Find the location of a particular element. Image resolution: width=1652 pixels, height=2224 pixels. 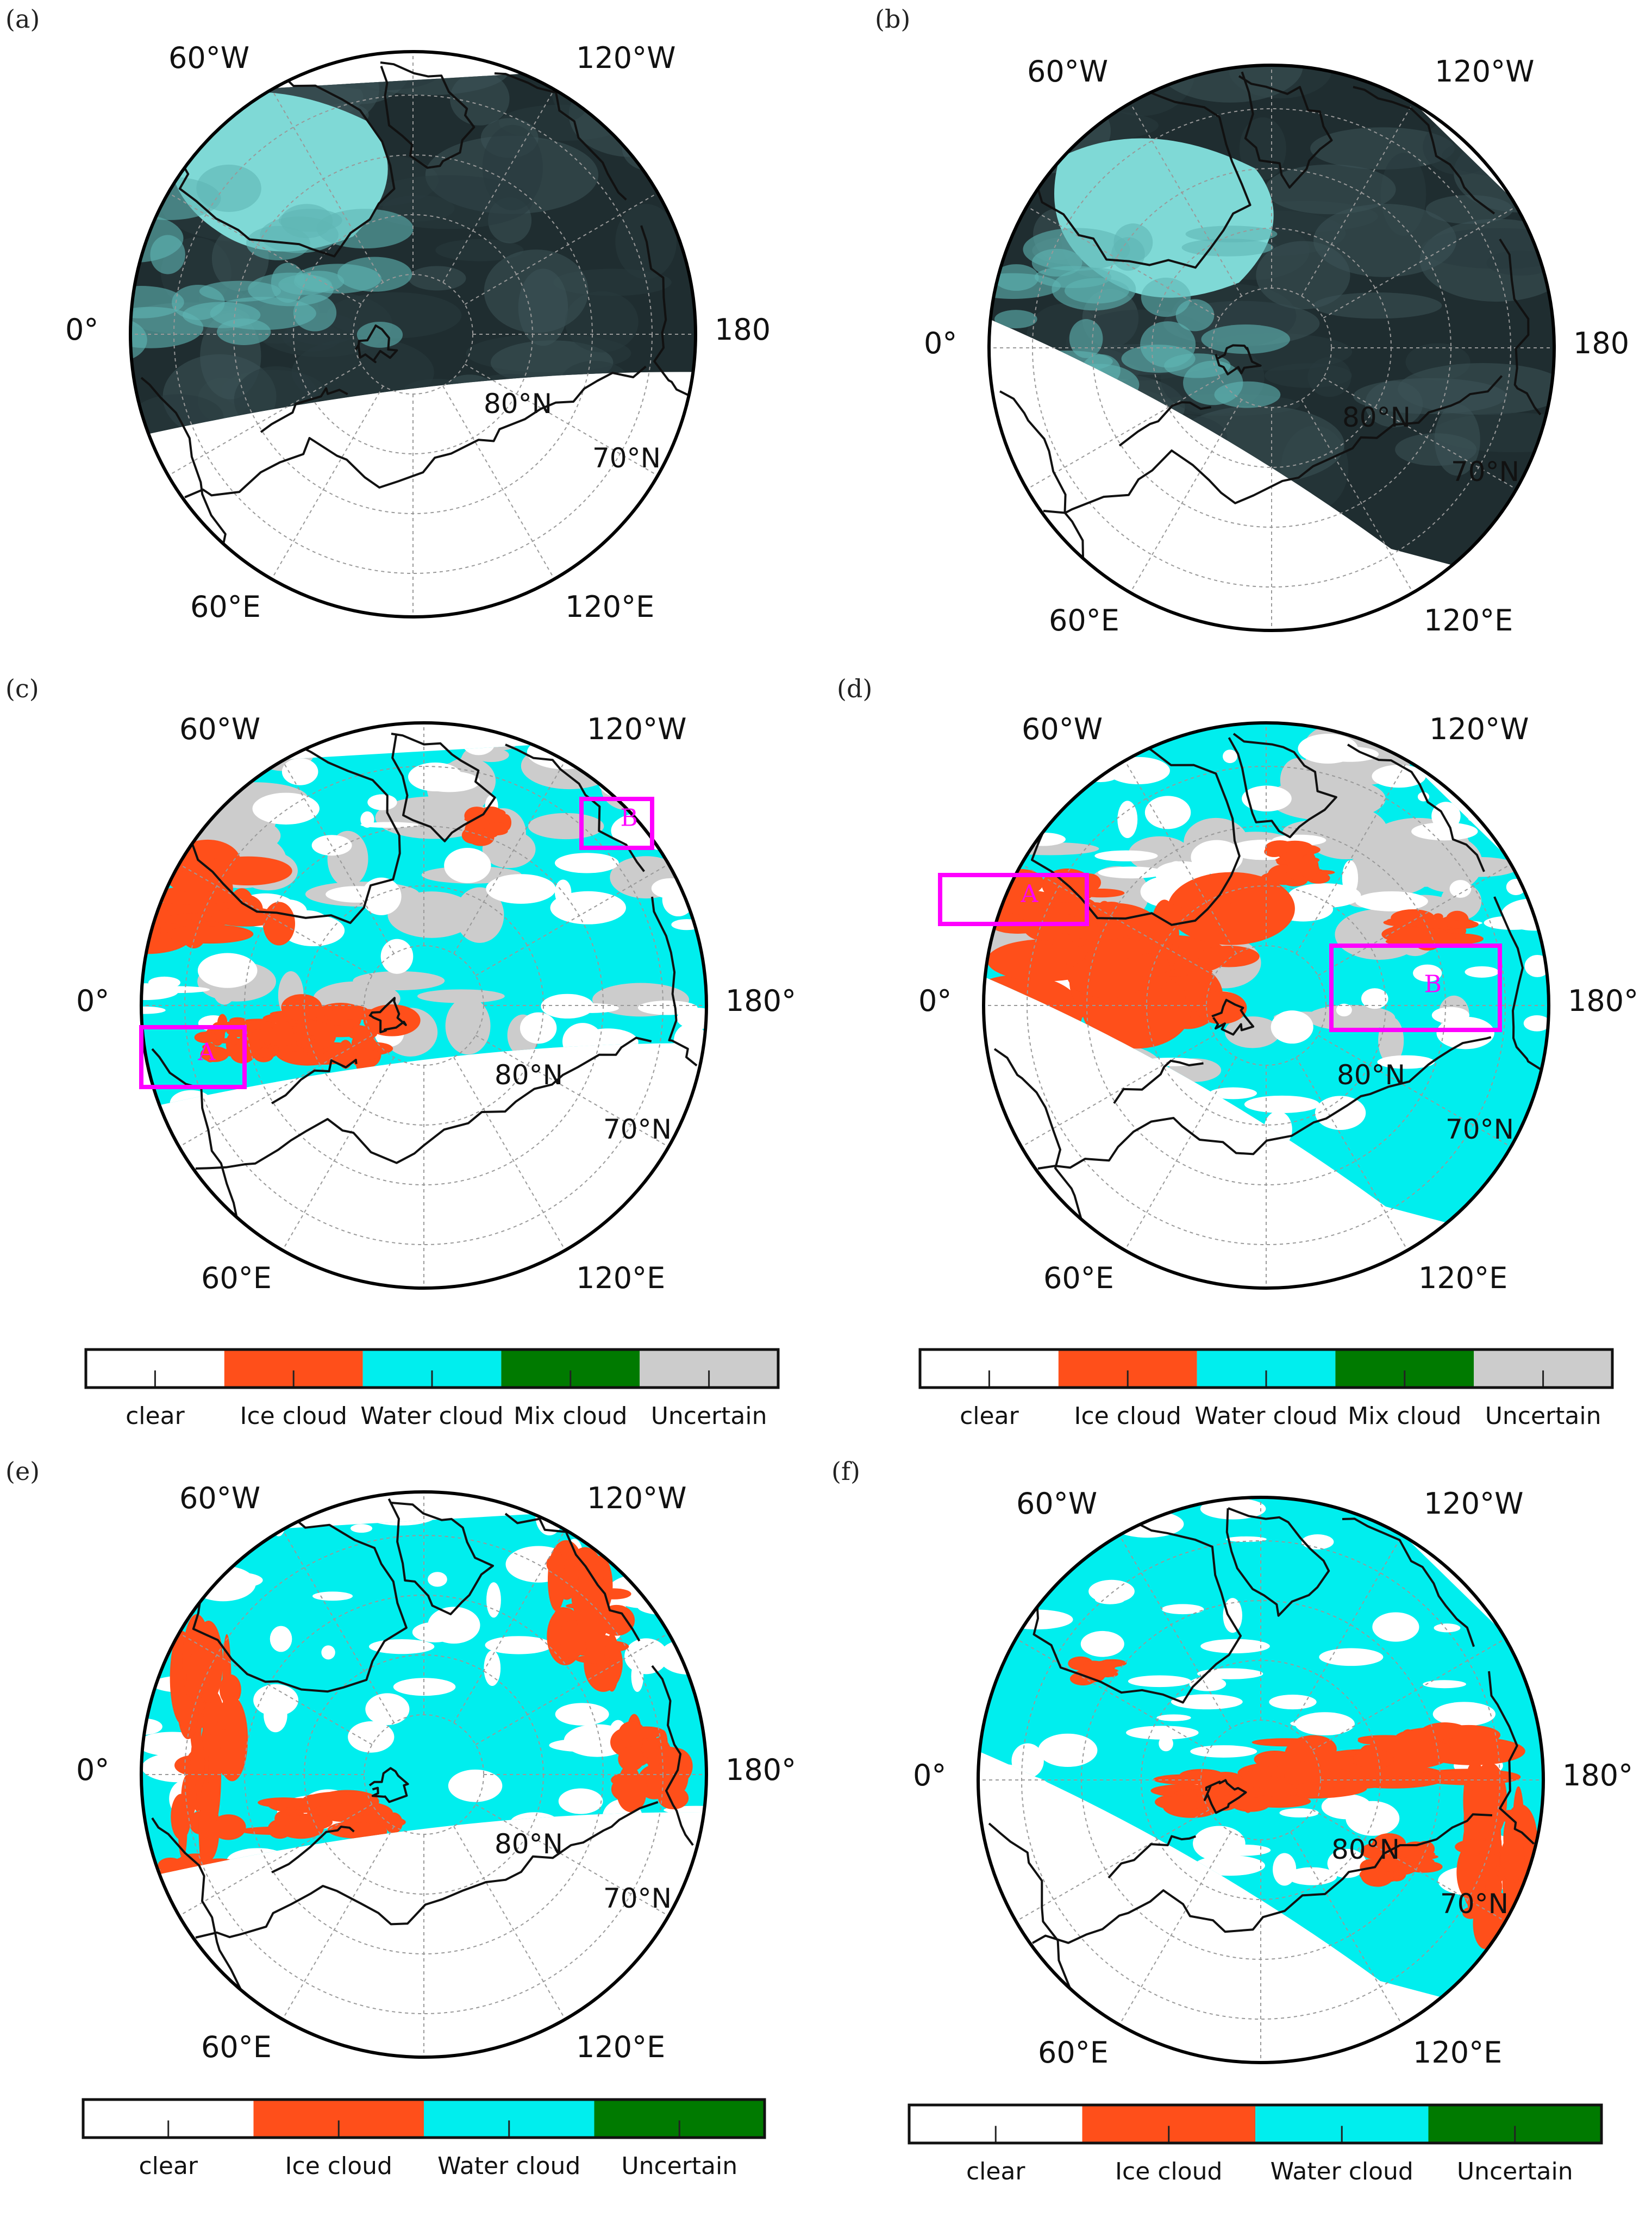

colorbar-frame is located at coordinates (1266, 1368).